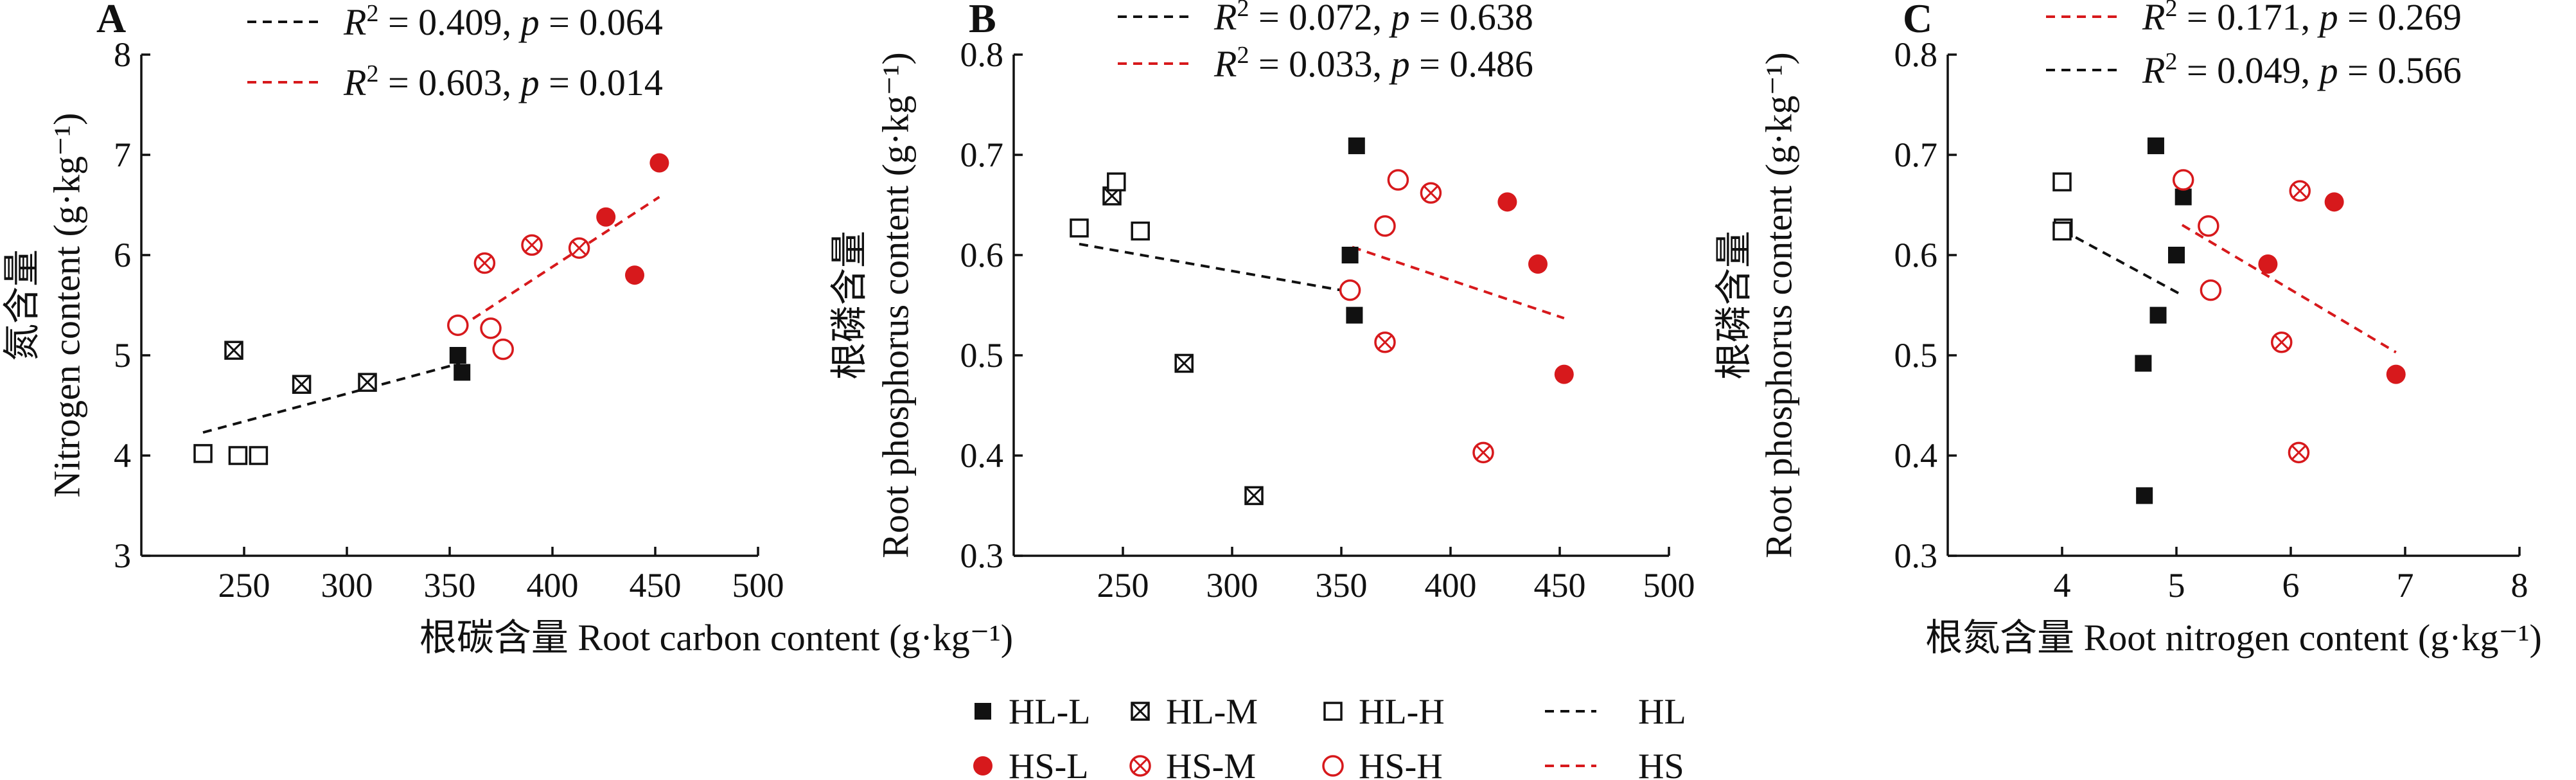 This screenshot has height=780, width=2576. Describe the element at coordinates (1212, 712) in the screenshot. I see `legend-label-hl-m: HL-M` at that location.